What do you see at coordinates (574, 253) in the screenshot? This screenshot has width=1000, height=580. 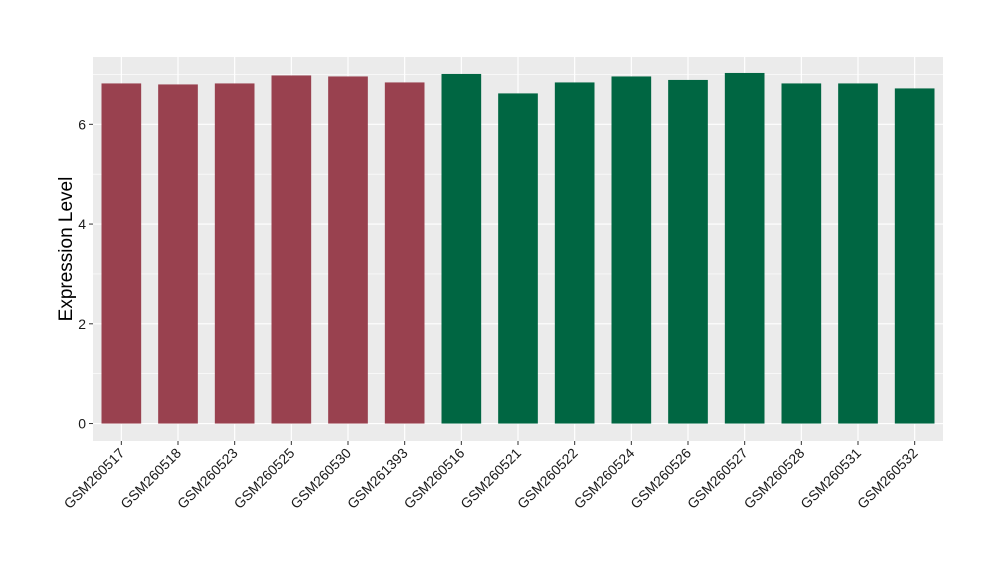 I see `bar-GSM260522` at bounding box center [574, 253].